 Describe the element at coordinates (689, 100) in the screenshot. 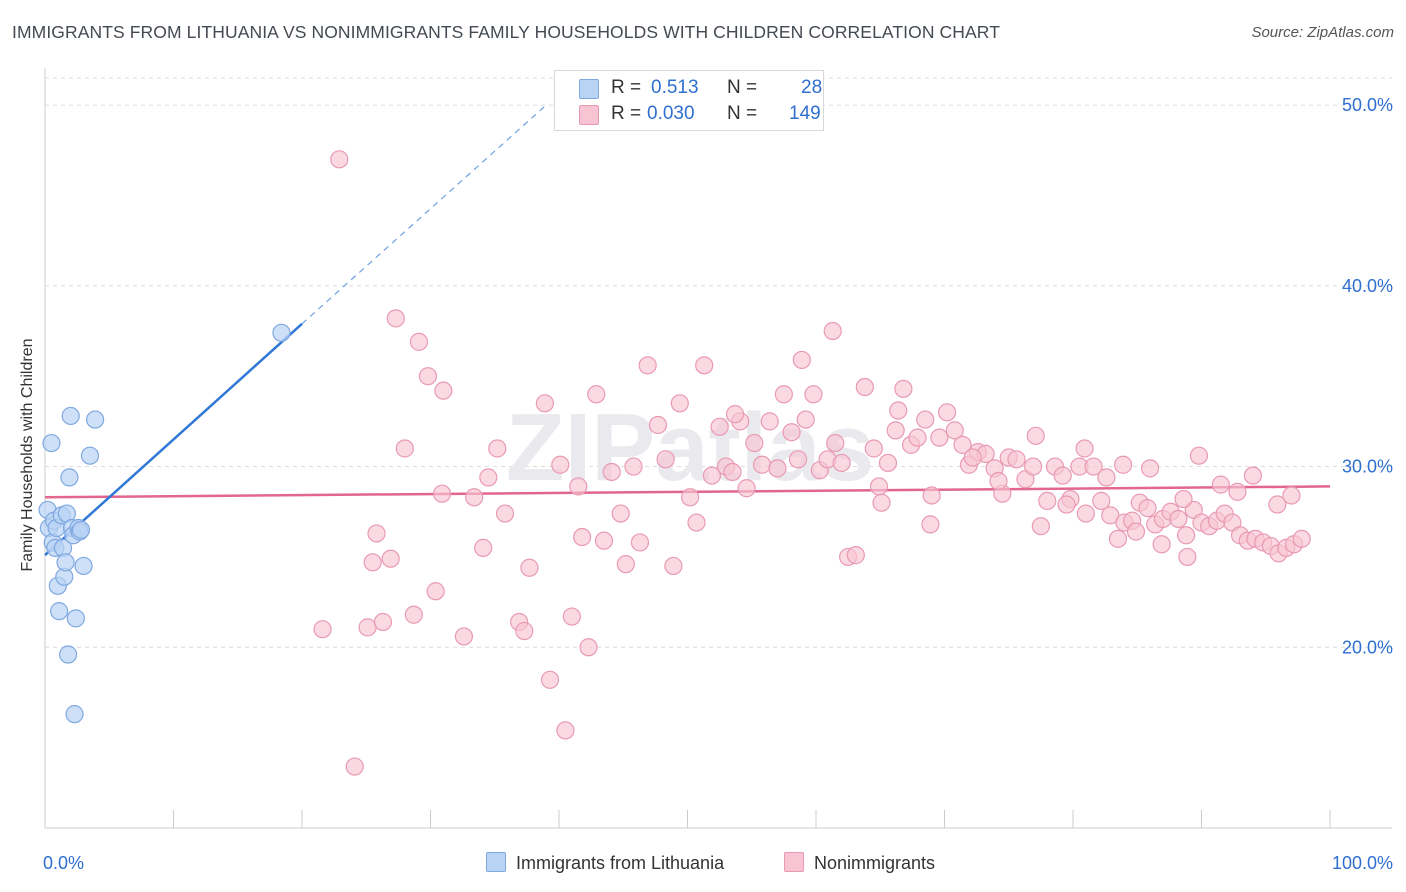

I see `stats-legend: R = 0.513 N = 28 R = 0.030 N = 149` at that location.